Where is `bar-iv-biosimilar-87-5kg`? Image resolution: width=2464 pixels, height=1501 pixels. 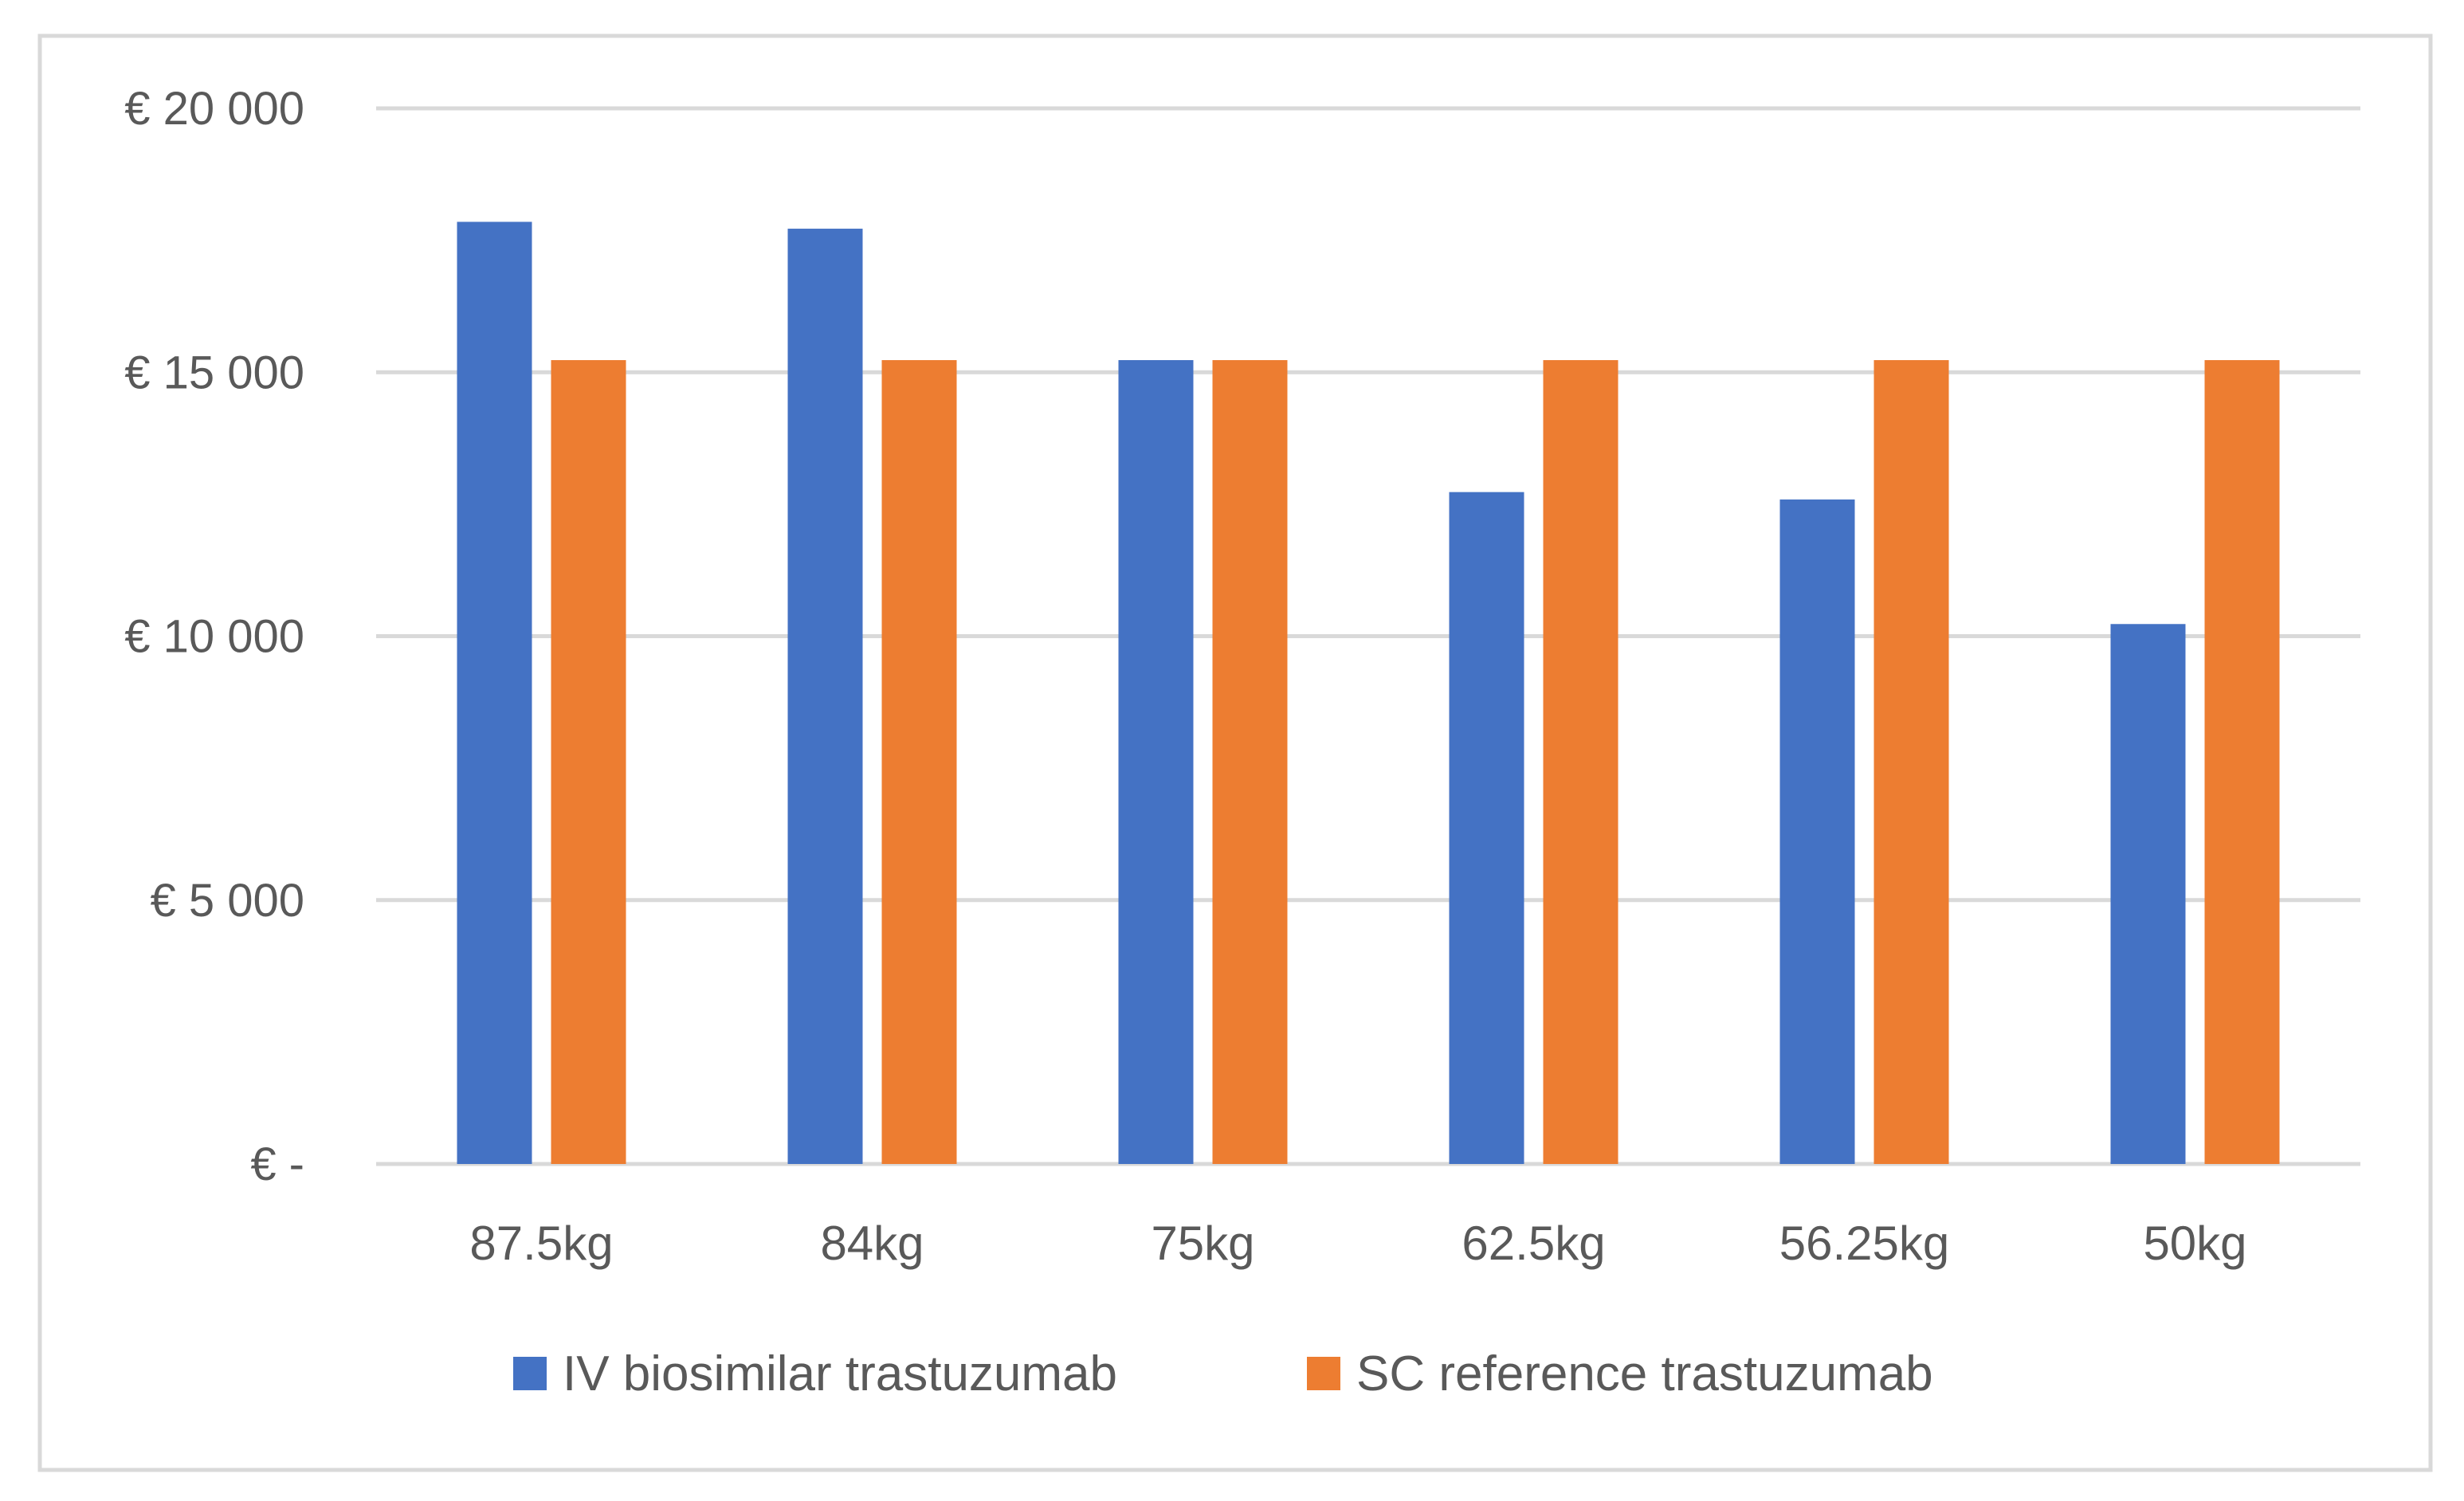
bar-iv-biosimilar-87-5kg is located at coordinates (494, 692).